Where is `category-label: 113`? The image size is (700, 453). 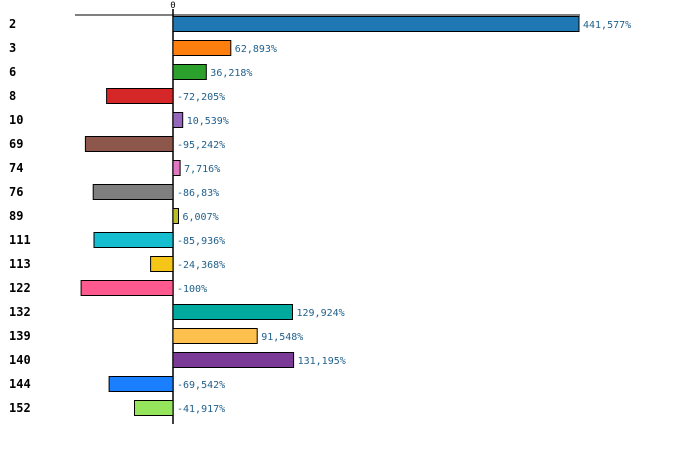
category-label: 113 is located at coordinates (20, 264).